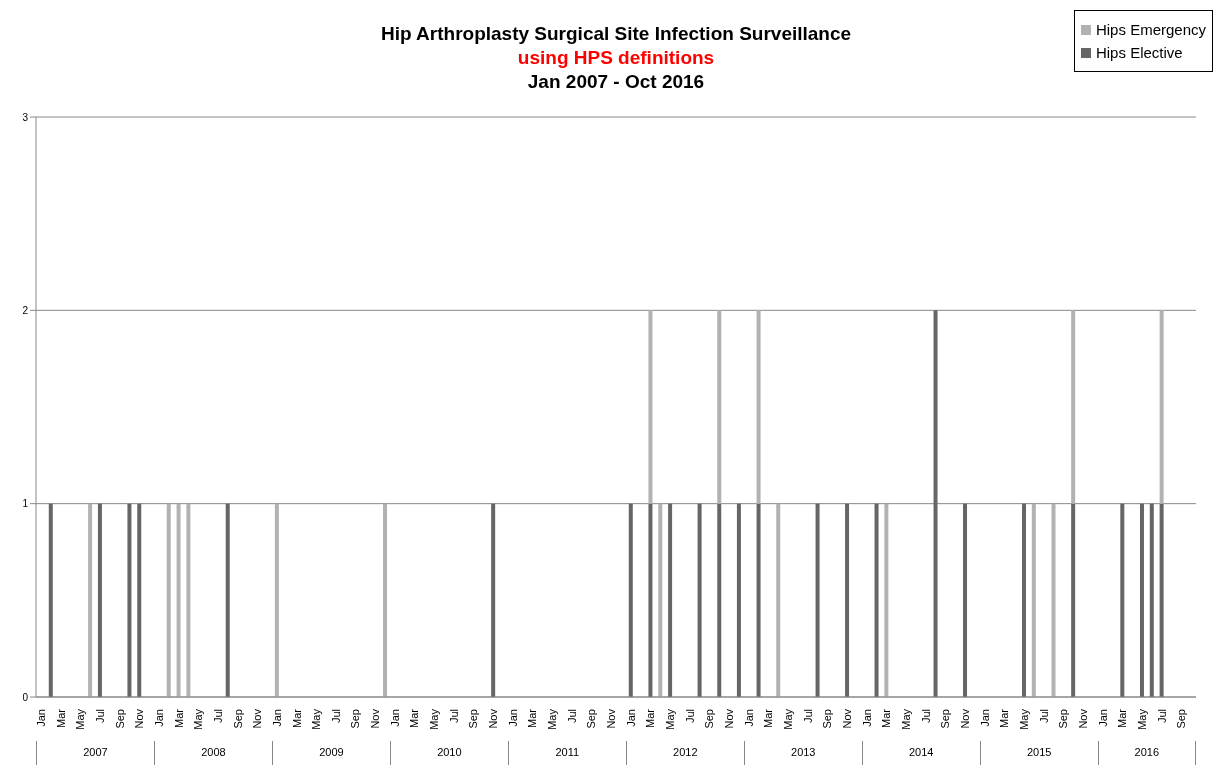 This screenshot has width=1223, height=769. What do you see at coordinates (616, 33) in the screenshot?
I see `chart-title: Hip Arthroplasty Surgical Site Infection Surveillance` at bounding box center [616, 33].